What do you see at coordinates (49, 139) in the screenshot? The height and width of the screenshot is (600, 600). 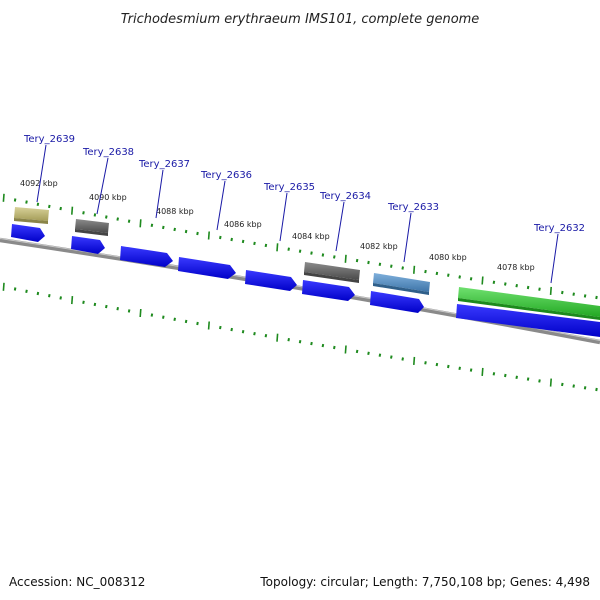 I see `locus-tag-tery-2639: Tery_2639` at bounding box center [49, 139].